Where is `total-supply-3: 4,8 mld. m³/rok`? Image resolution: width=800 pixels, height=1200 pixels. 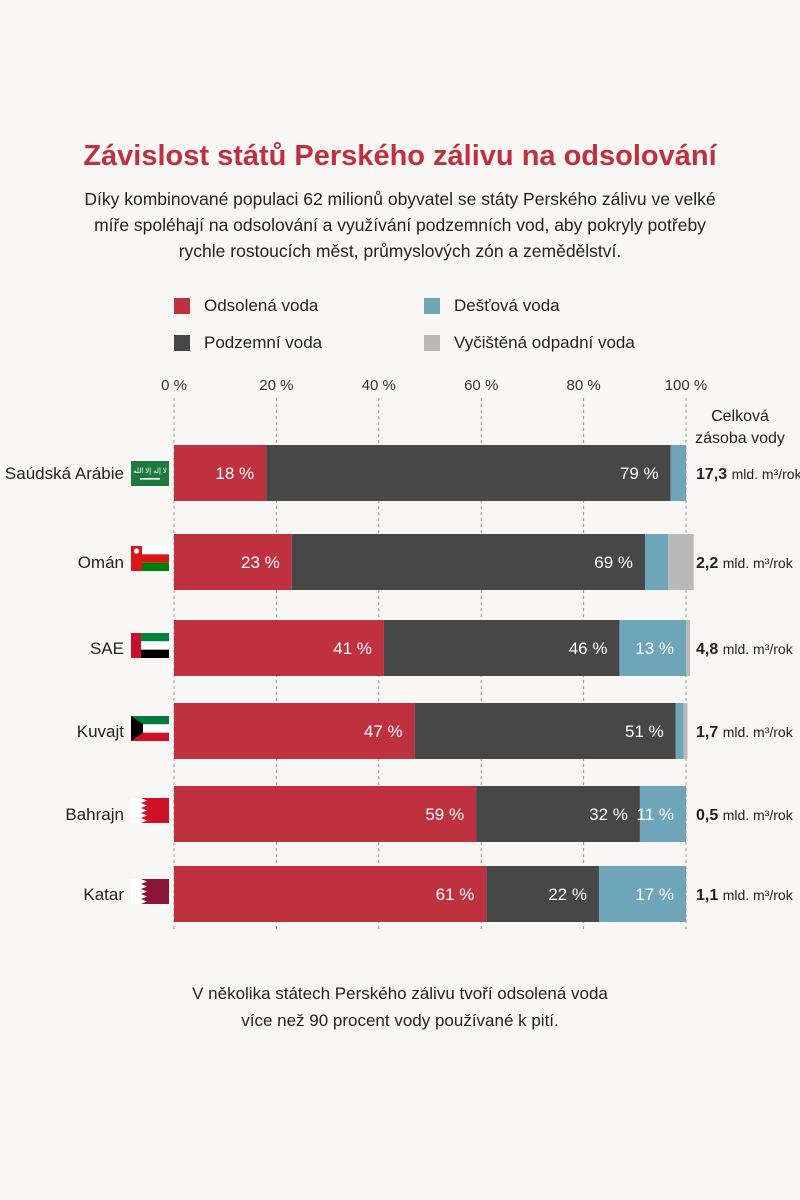 total-supply-3: 4,8 mld. m³/rok is located at coordinates (745, 649).